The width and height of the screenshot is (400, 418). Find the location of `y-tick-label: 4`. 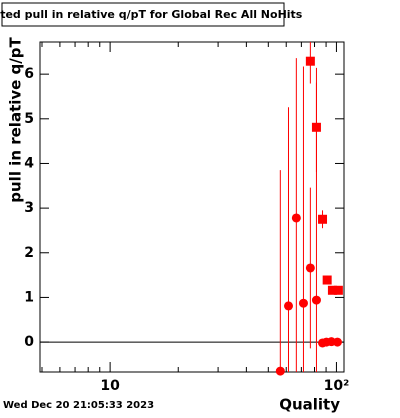

y-tick-label: 4 is located at coordinates (29, 163).